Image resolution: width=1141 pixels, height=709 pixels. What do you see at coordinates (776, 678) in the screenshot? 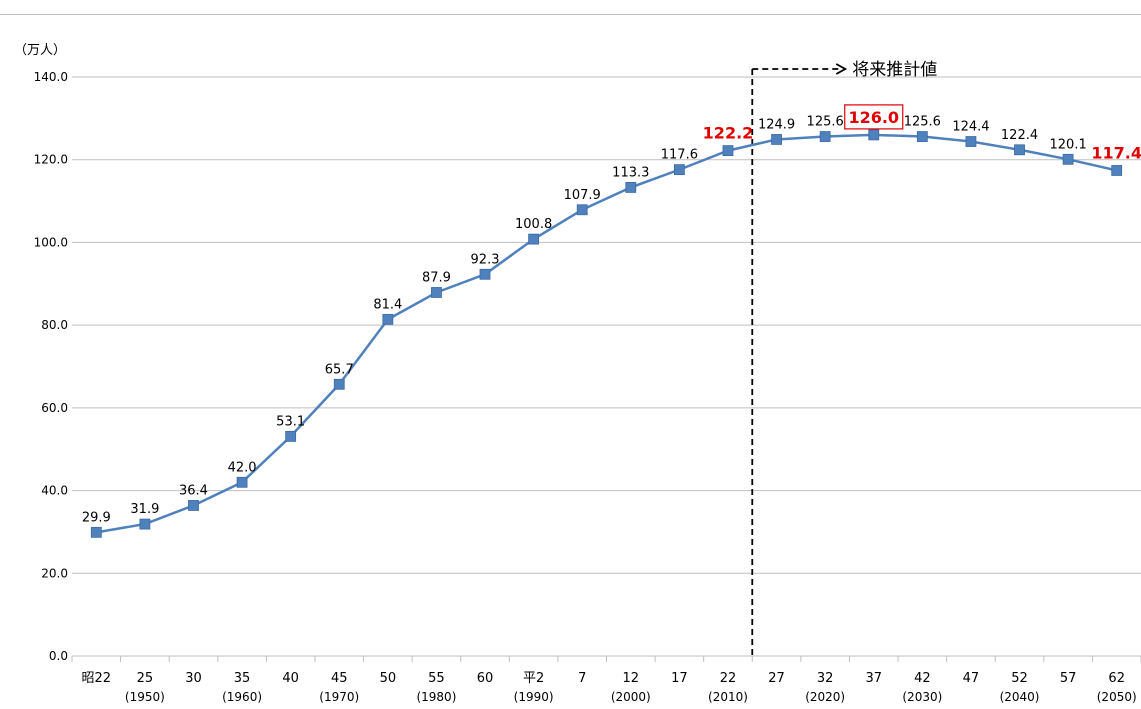
I see `x-tick-label: 27` at bounding box center [776, 678].